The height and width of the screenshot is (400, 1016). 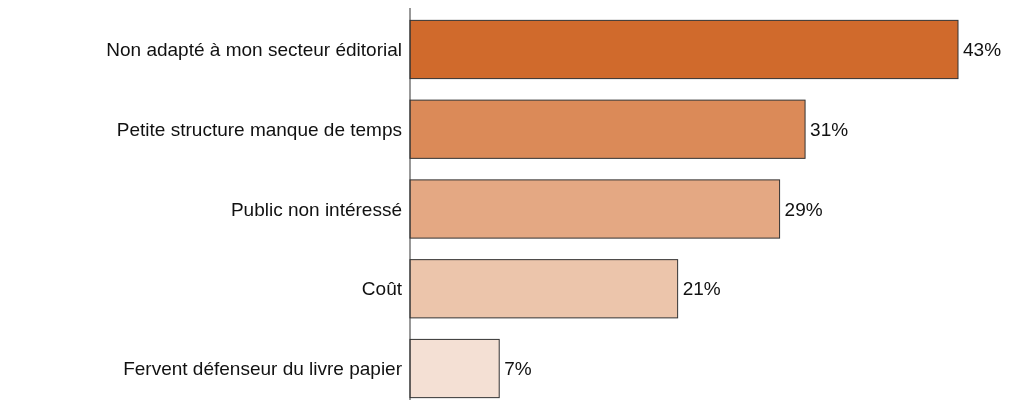 What do you see at coordinates (701, 289) in the screenshot?
I see `data-label: 21%` at bounding box center [701, 289].